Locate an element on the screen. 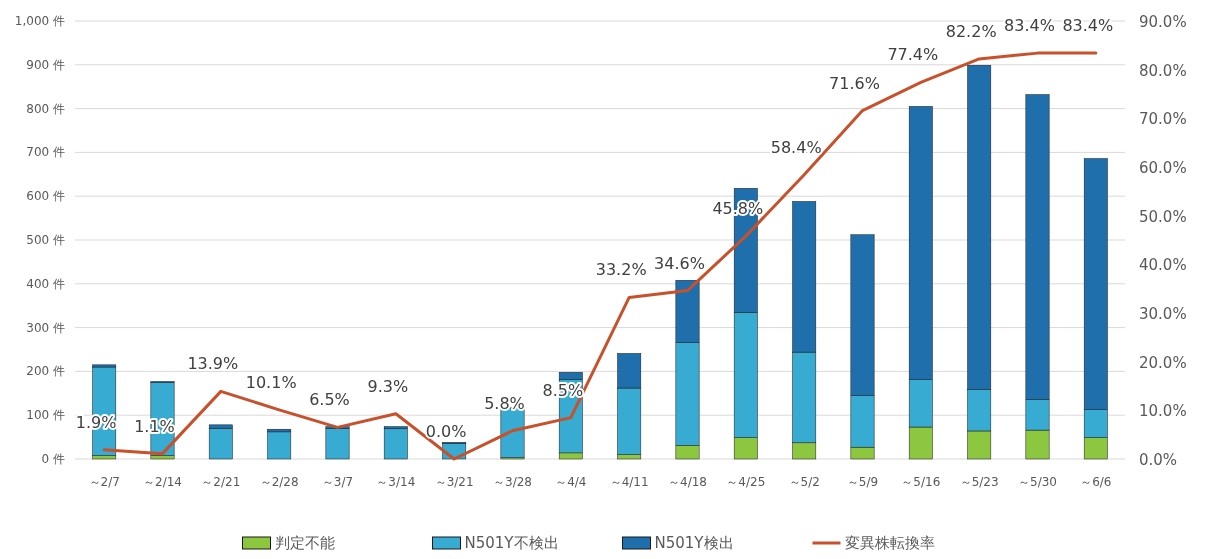 The width and height of the screenshot is (1205, 559). x-tick-label: ～3/28 is located at coordinates (512, 482).